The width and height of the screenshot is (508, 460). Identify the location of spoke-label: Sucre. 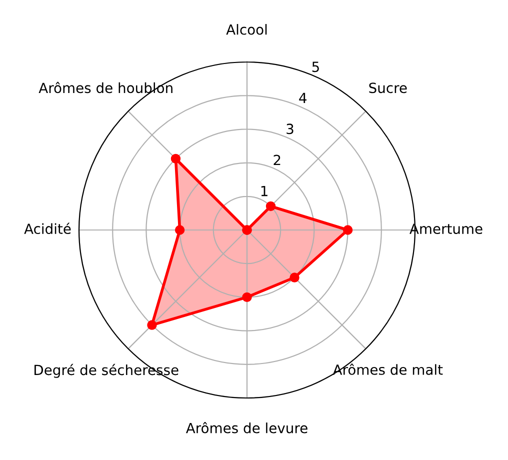
(388, 88).